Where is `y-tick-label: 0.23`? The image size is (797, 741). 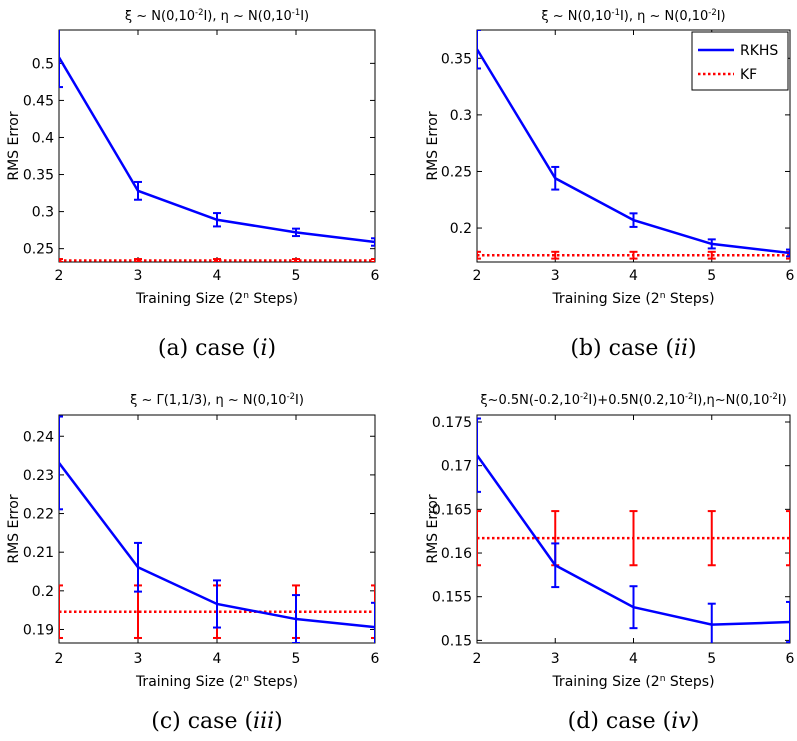
y-tick-label: 0.23 is located at coordinates (38, 476).